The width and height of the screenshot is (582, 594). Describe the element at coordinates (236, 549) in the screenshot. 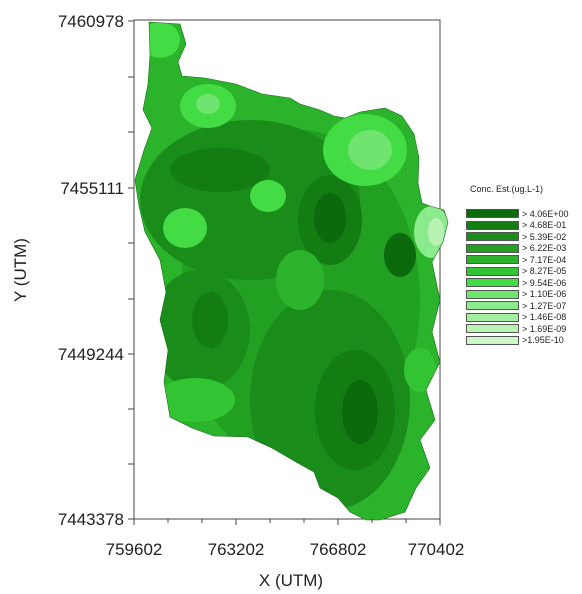

I see `x-tick-label: 763202` at that location.